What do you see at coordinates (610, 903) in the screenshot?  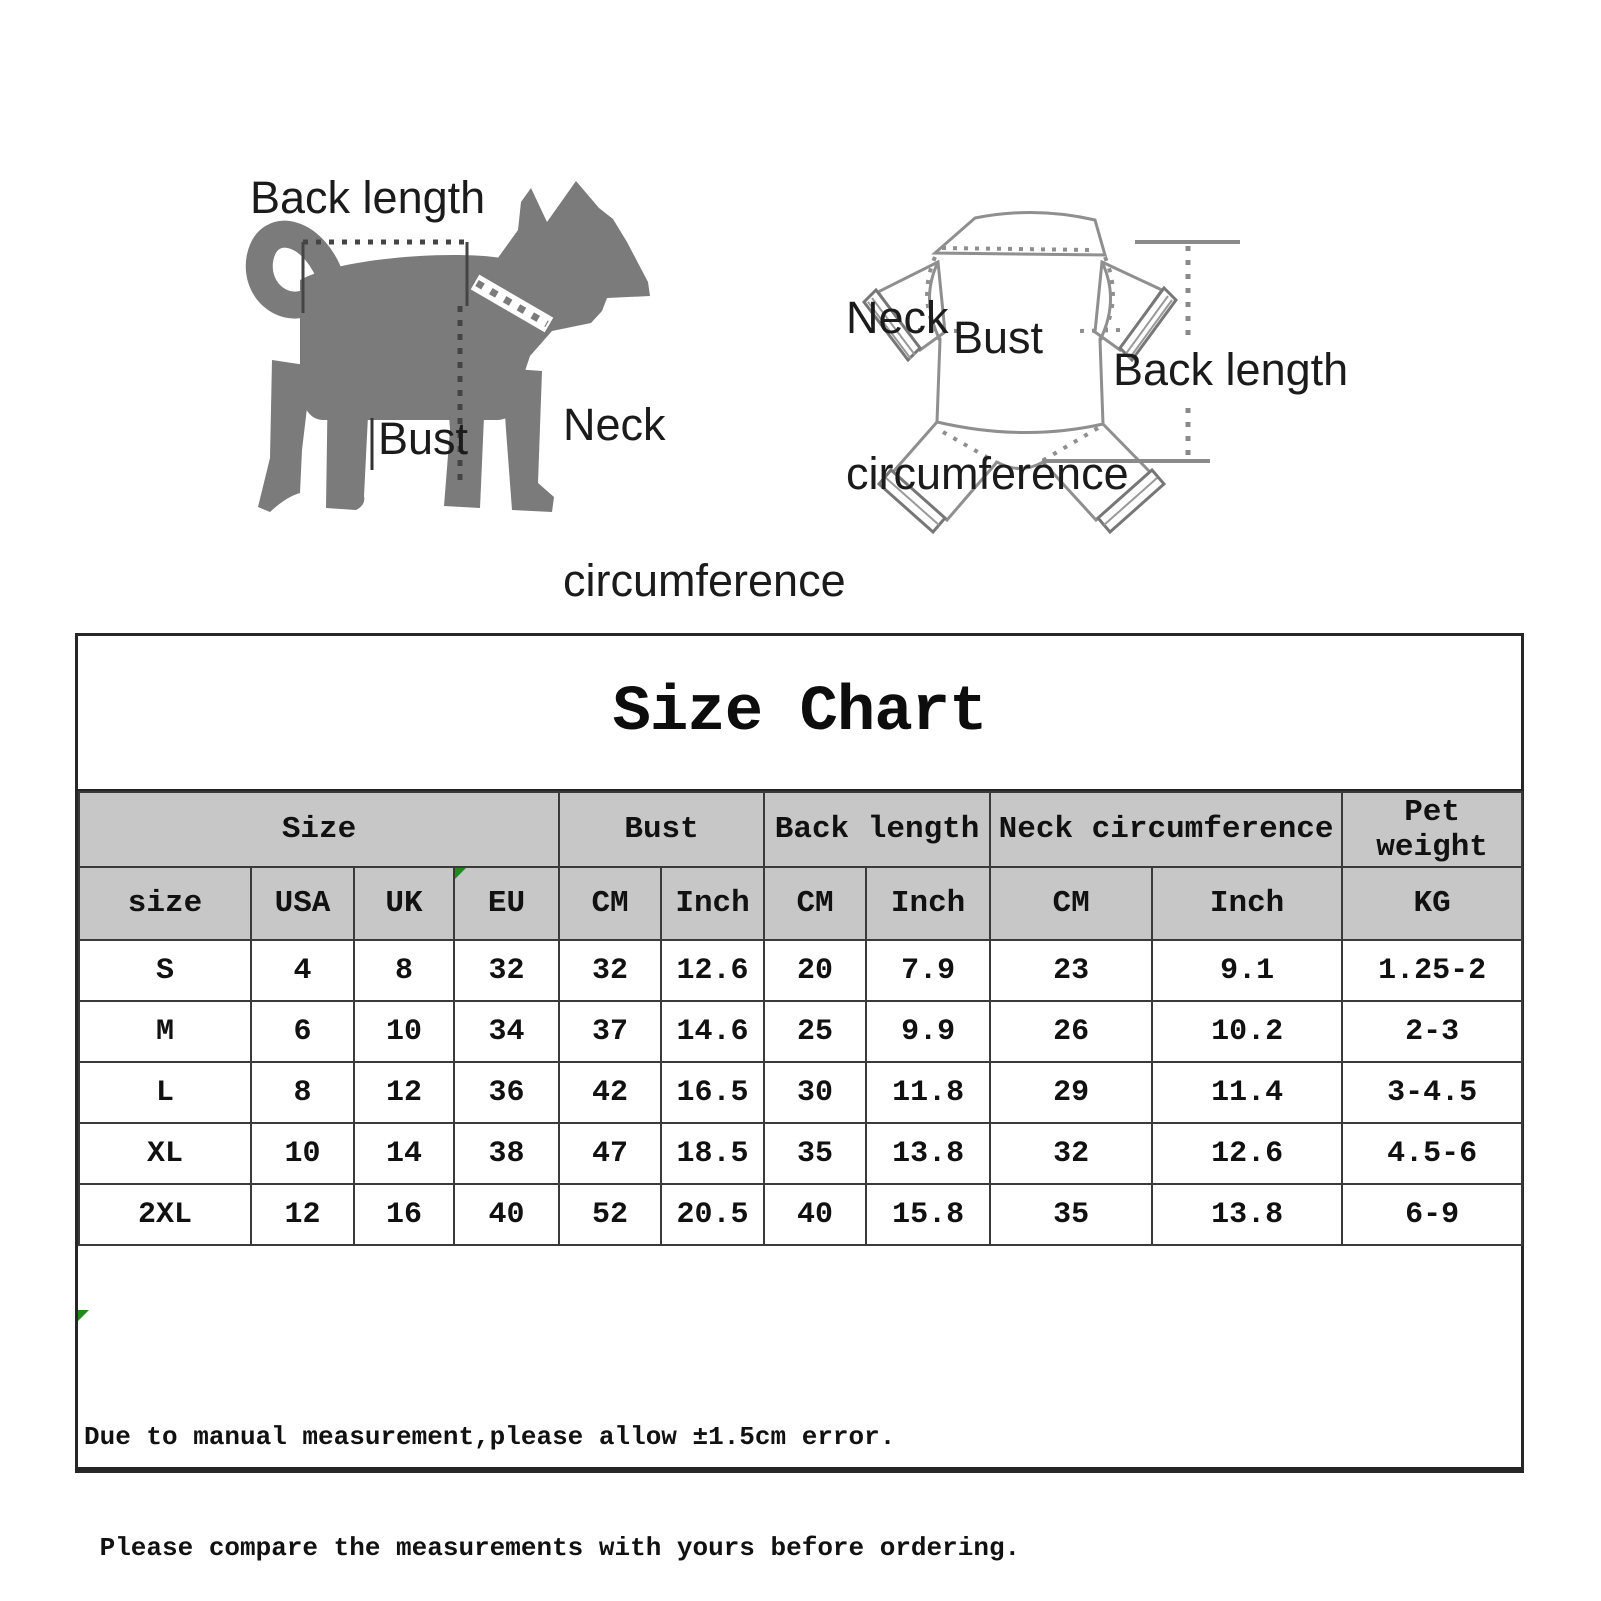 I see `col-header-bust-cm: CM` at bounding box center [610, 903].